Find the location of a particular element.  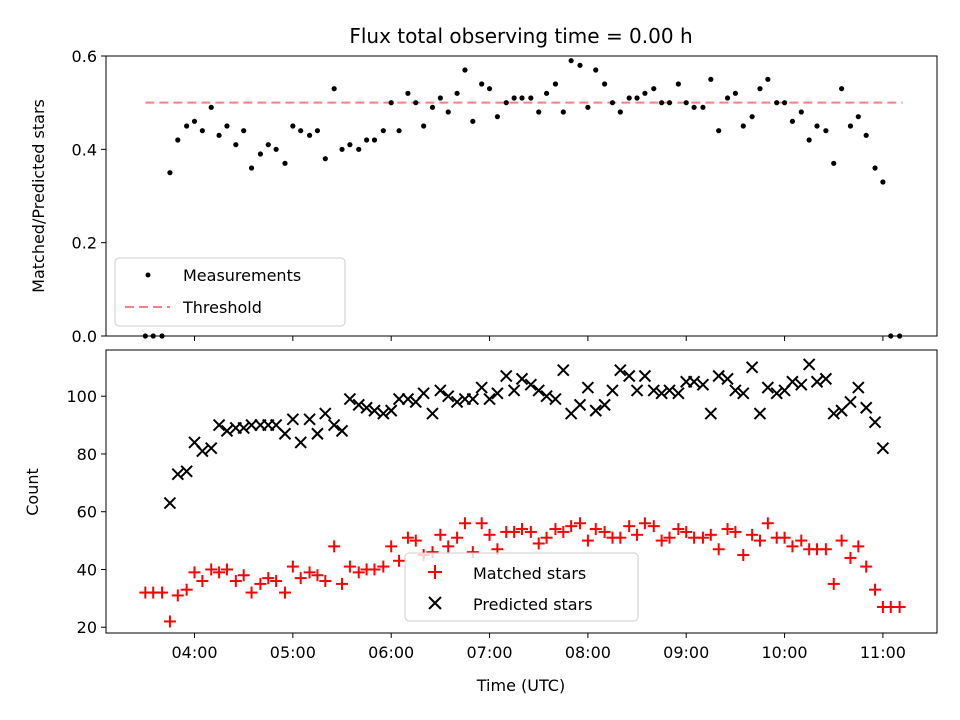

ratio-y-axis-label: Matched/Predicted stars is located at coordinates (38, 196).